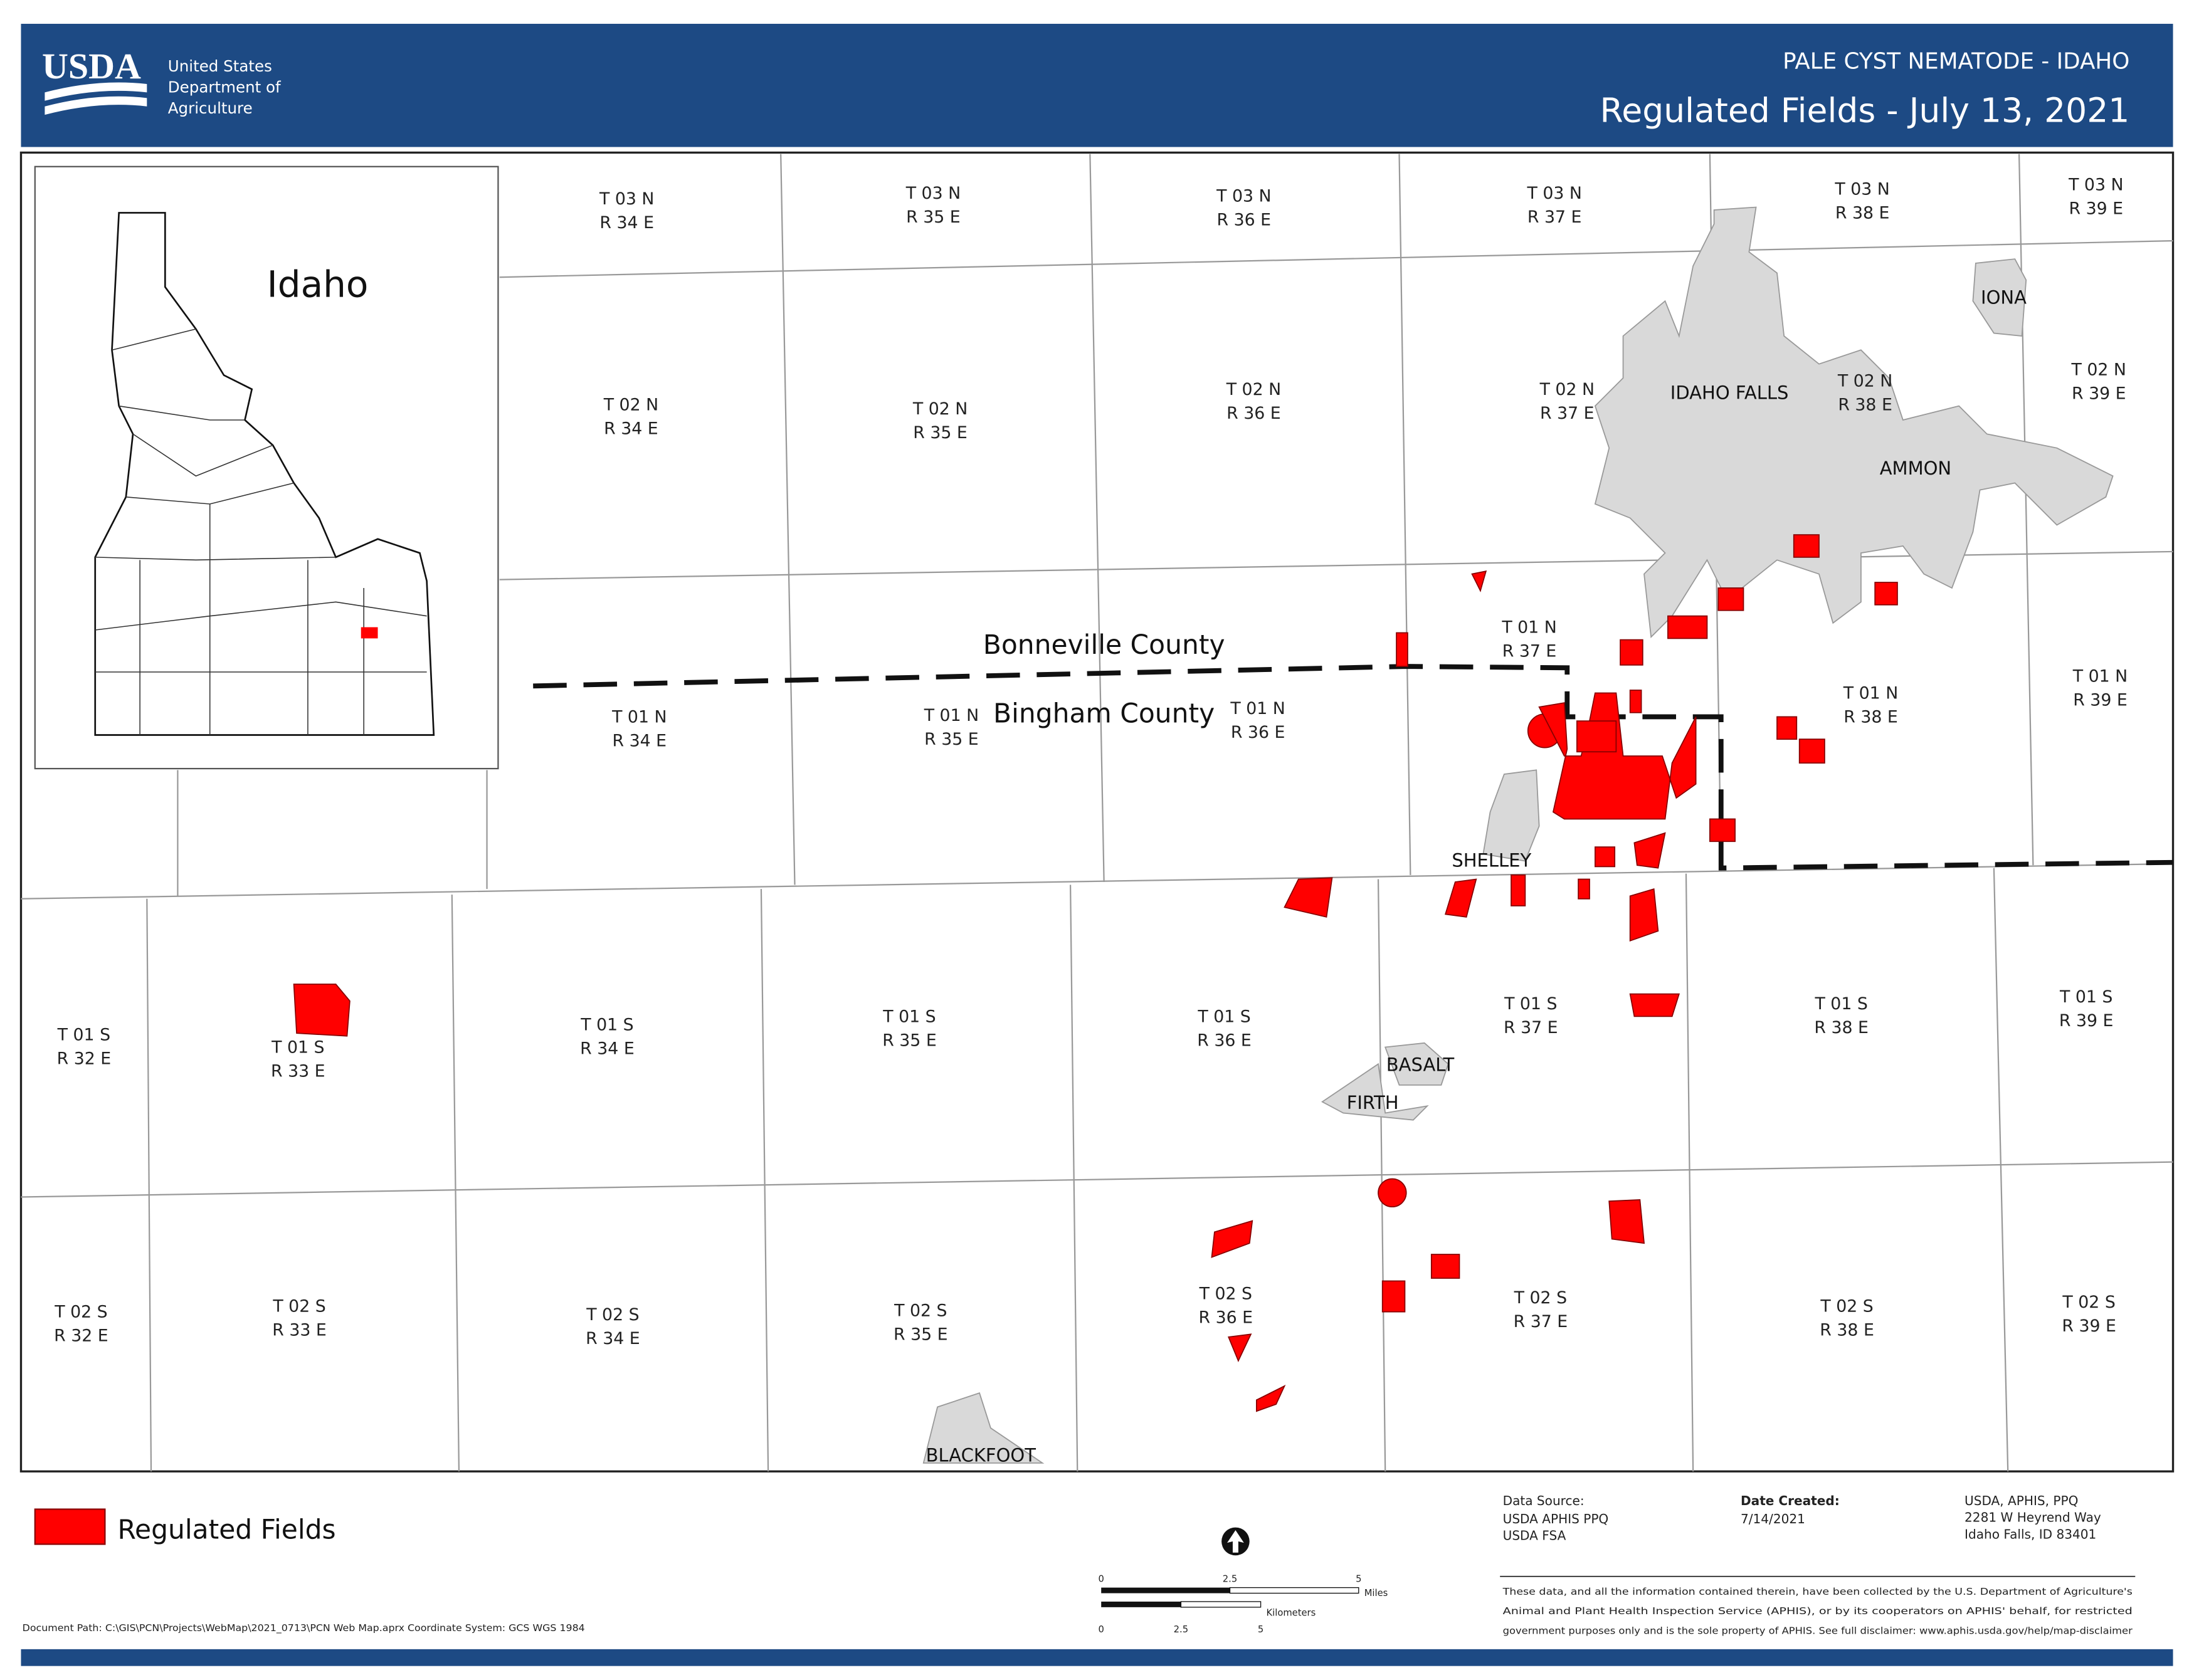 The height and width of the screenshot is (1680, 2194). What do you see at coordinates (1956, 61) in the screenshot?
I see `map-title: PALE CYST NEMATODE - IDAHO` at bounding box center [1956, 61].